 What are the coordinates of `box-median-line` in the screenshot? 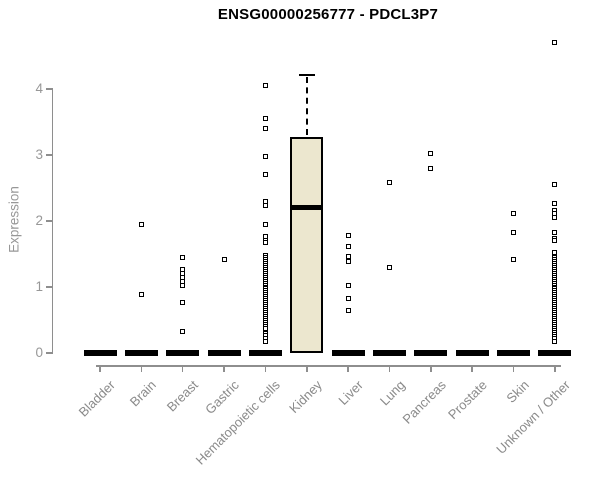 It's located at (307, 207).